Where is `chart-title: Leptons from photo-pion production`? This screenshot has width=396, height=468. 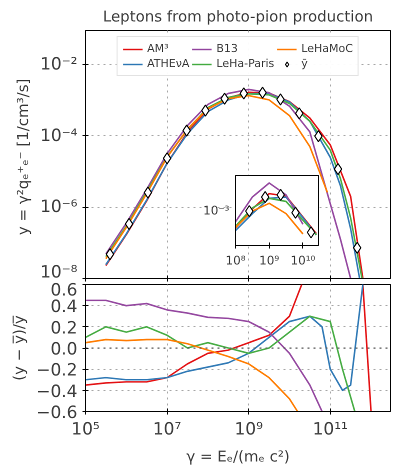
chart-title: Leptons from photo-pion production is located at coordinates (238, 17).